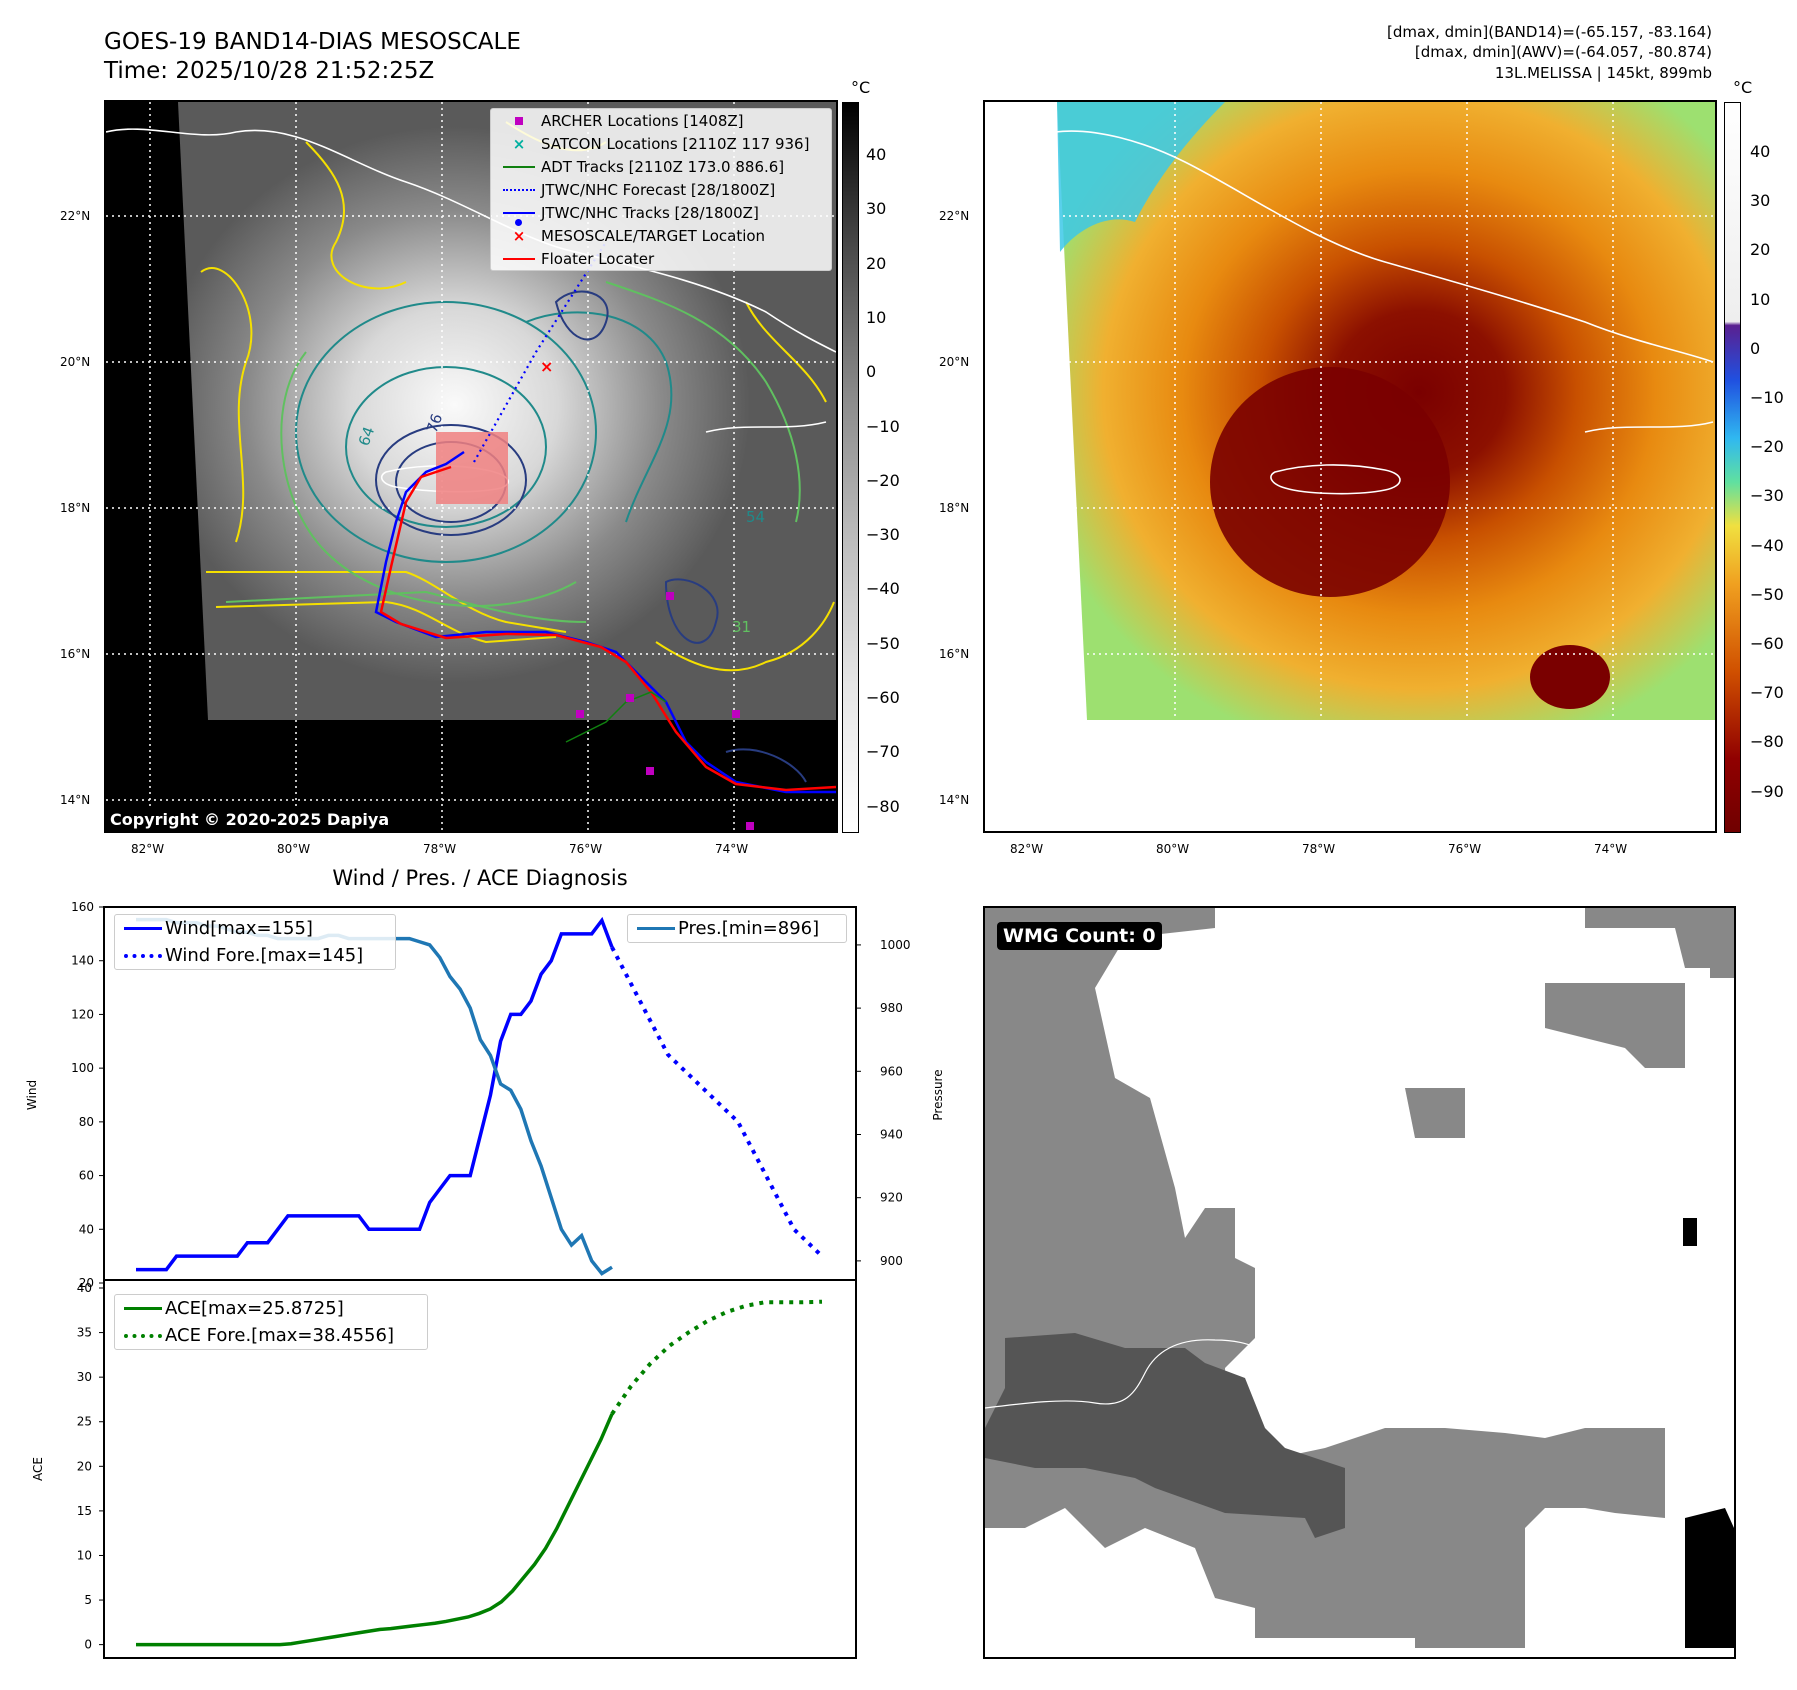 Image resolution: width=1797 pixels, height=1690 pixels. What do you see at coordinates (891, 1198) in the screenshot?
I see `y2-tick-label: 920` at bounding box center [891, 1198].